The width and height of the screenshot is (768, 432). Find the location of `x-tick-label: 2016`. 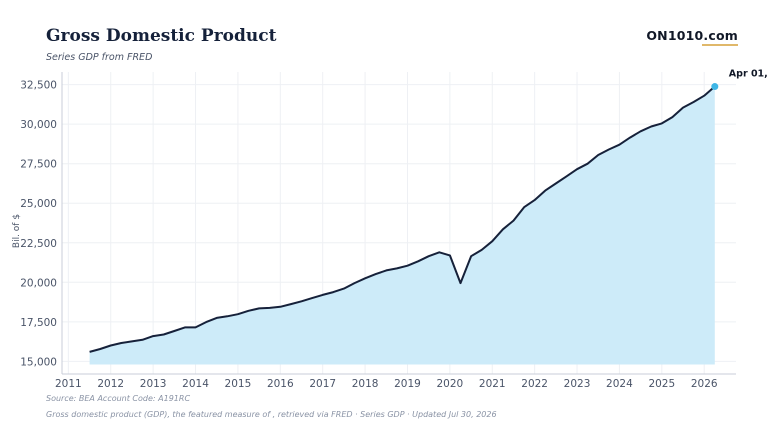

x-tick-label: 2016 is located at coordinates (280, 384).